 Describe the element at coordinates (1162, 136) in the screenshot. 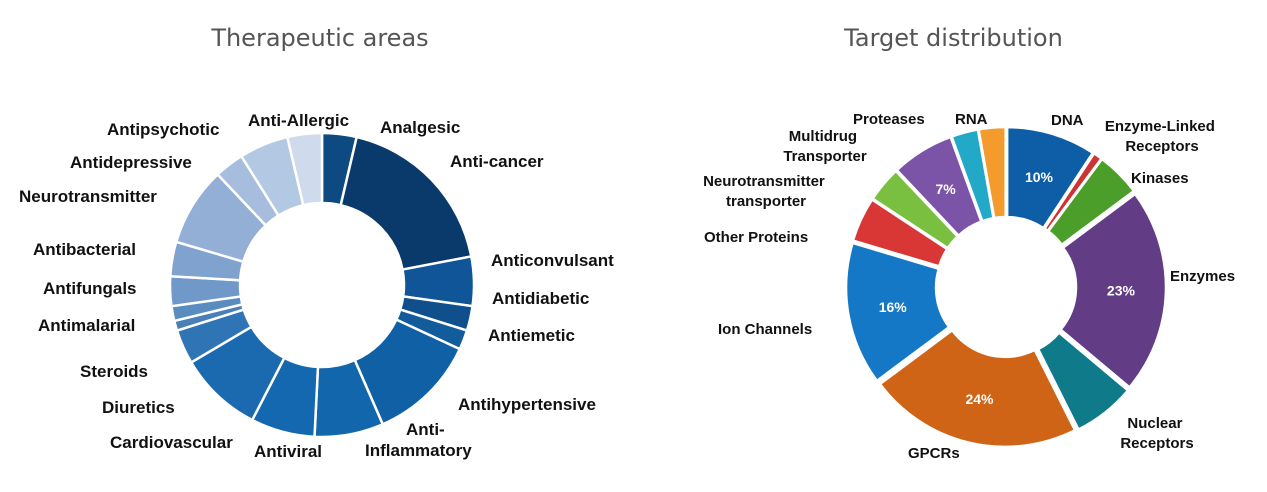

I see `slice-label: Enzyme-Linked Receptors` at that location.